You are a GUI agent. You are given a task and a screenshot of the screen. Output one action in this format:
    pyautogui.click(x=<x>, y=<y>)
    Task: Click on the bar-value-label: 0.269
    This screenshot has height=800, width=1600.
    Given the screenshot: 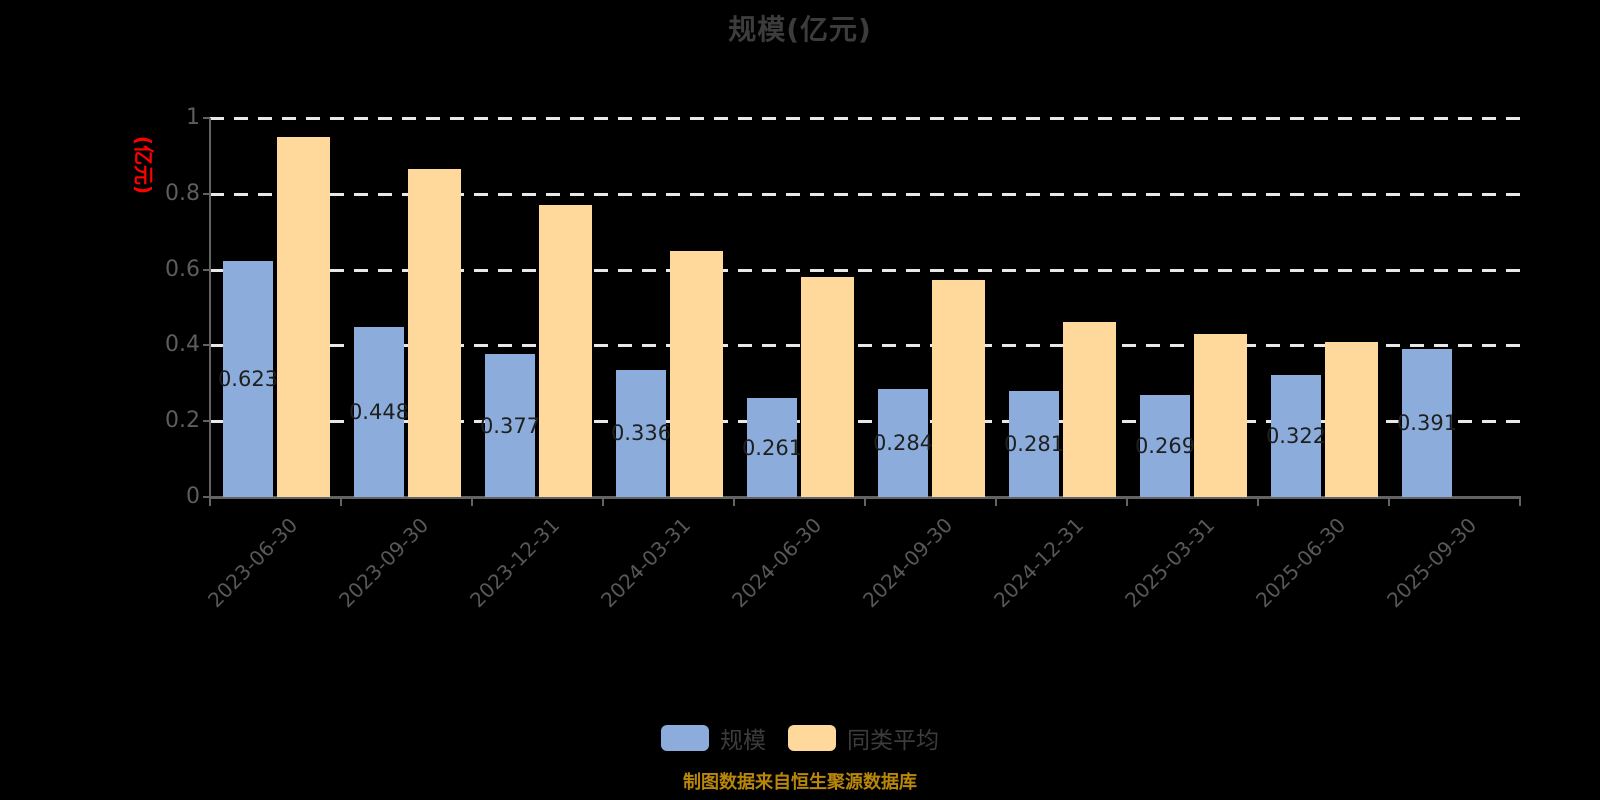 What is the action you would take?
    pyautogui.click(x=1165, y=446)
    